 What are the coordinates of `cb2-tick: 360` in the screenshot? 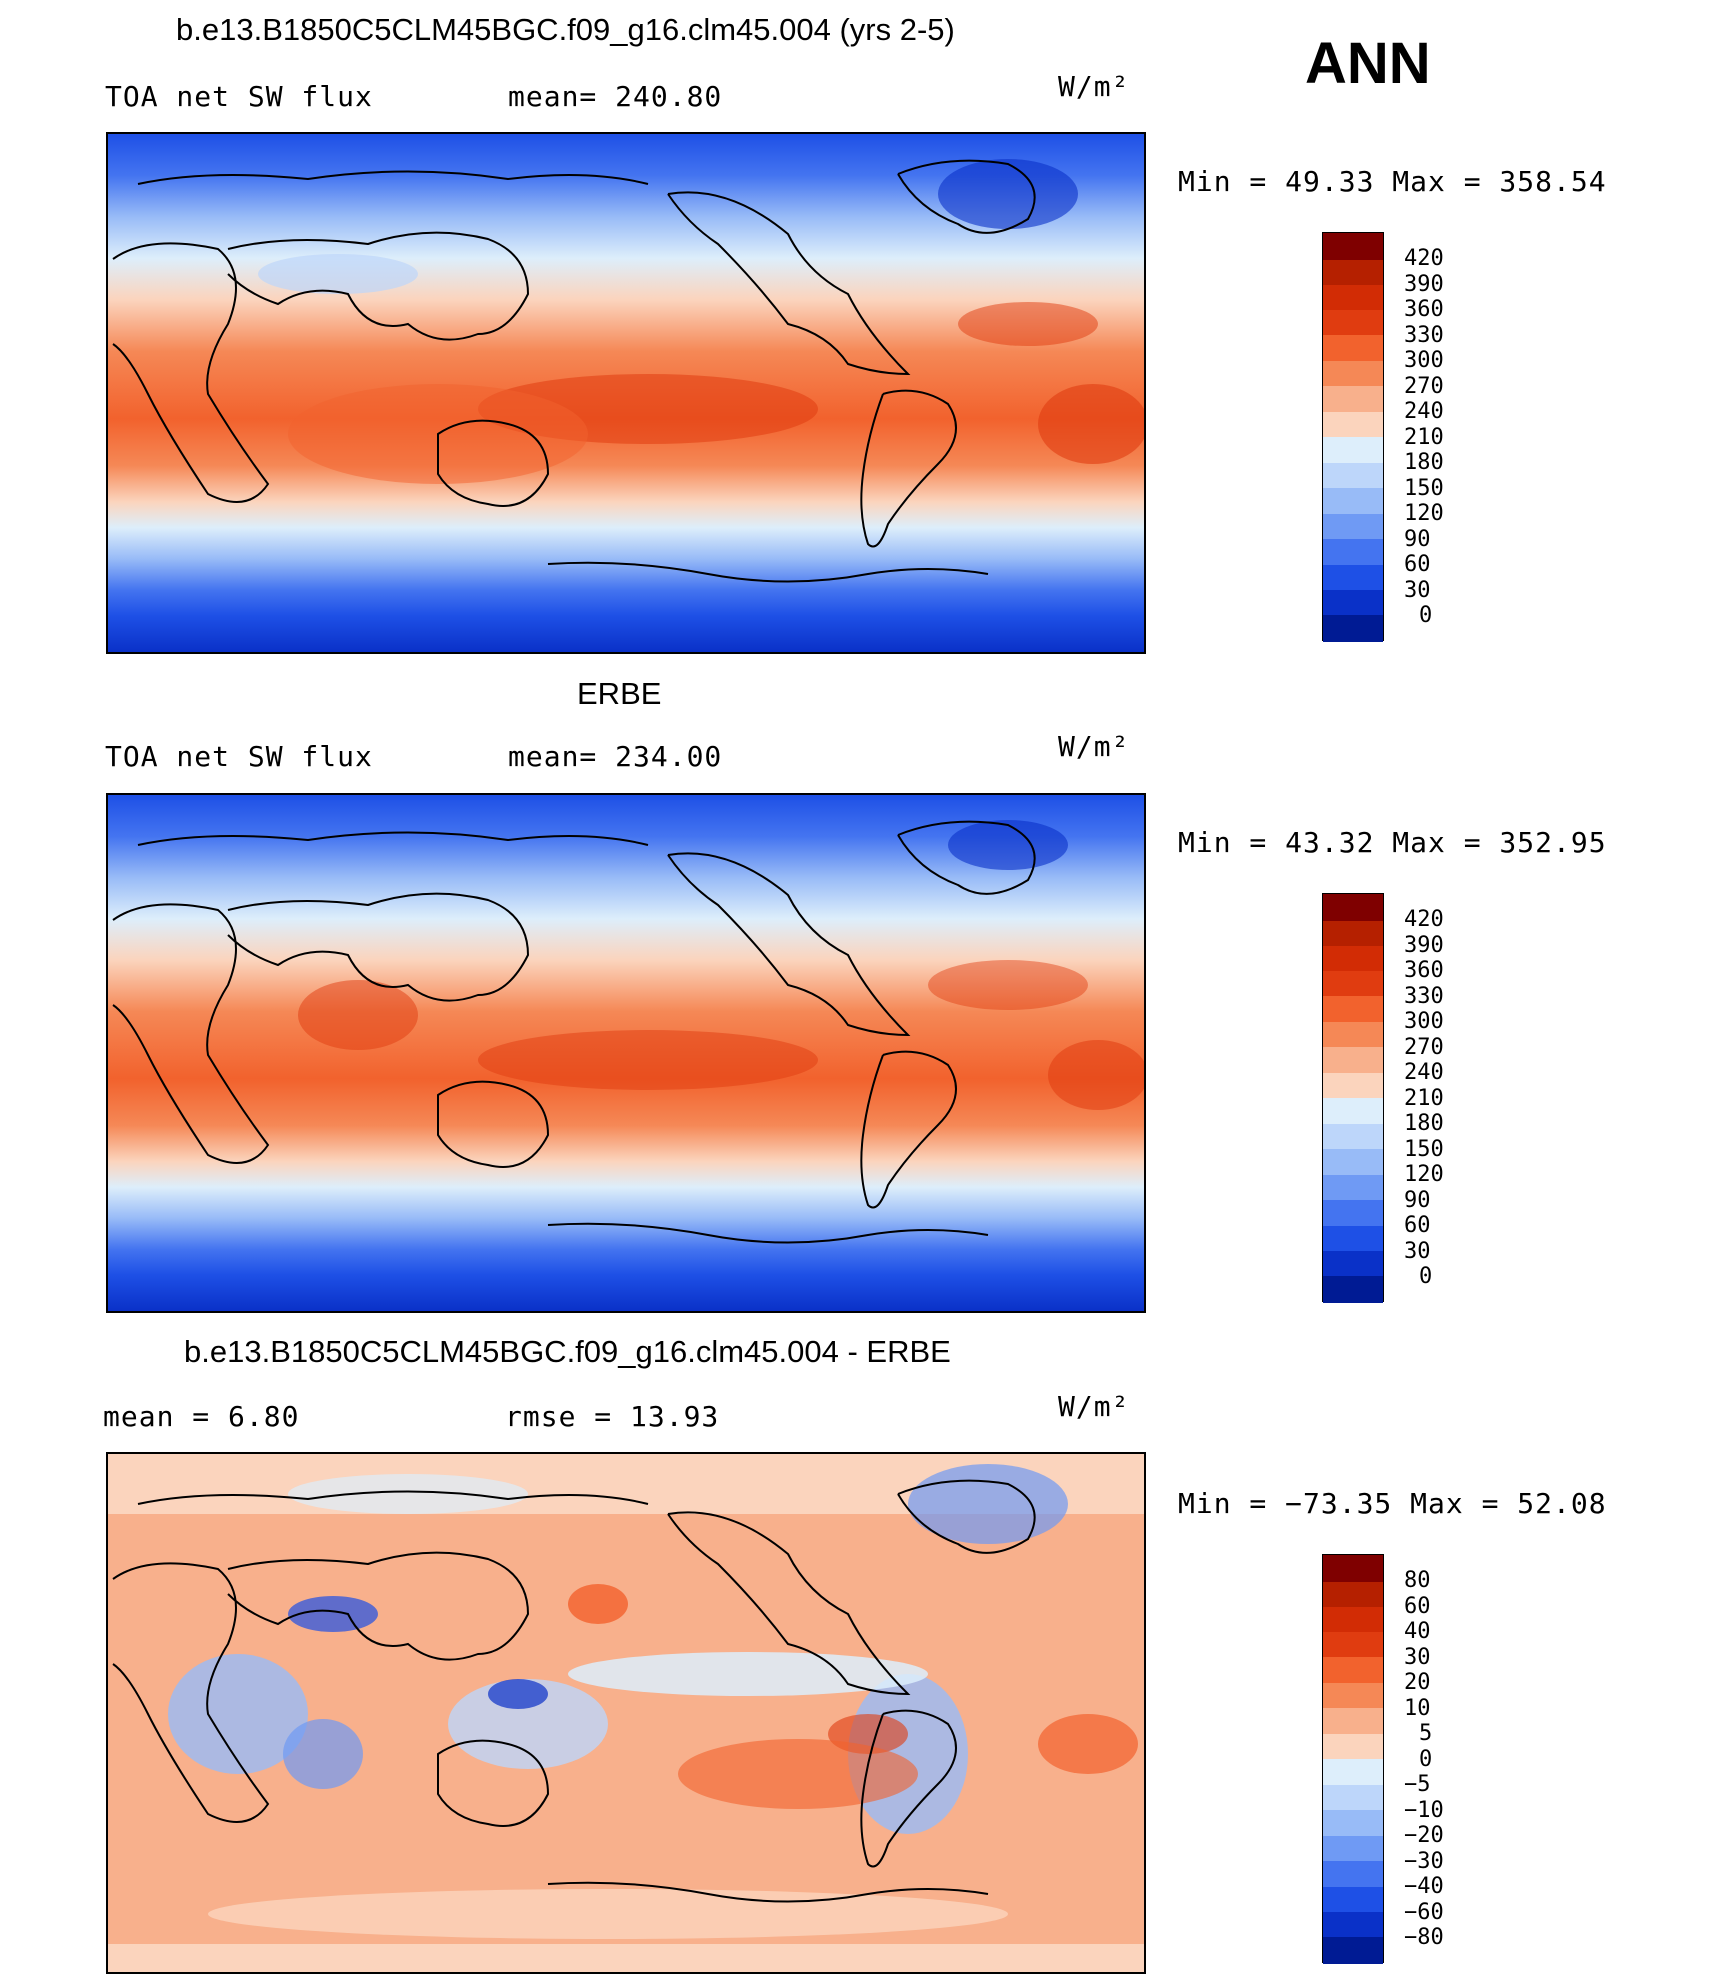 It's located at (1424, 970).